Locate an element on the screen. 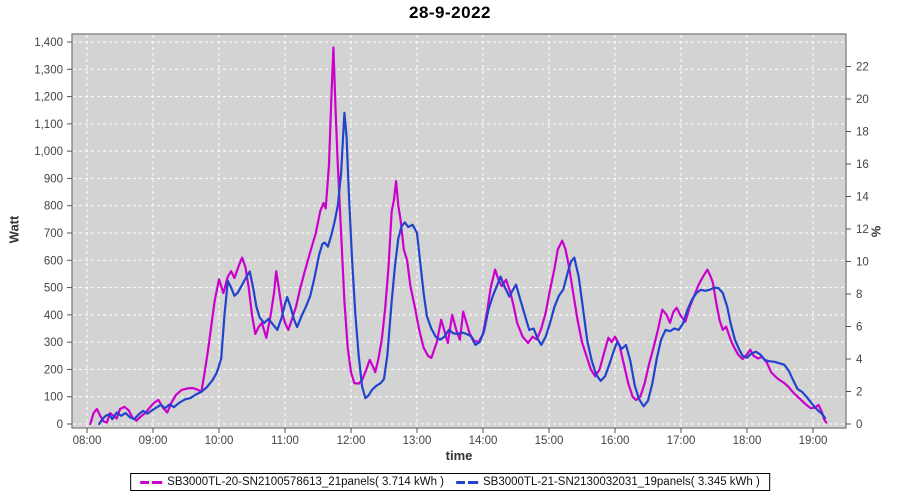 The image size is (900, 500). svg-text: 1,200 is located at coordinates (48, 98).